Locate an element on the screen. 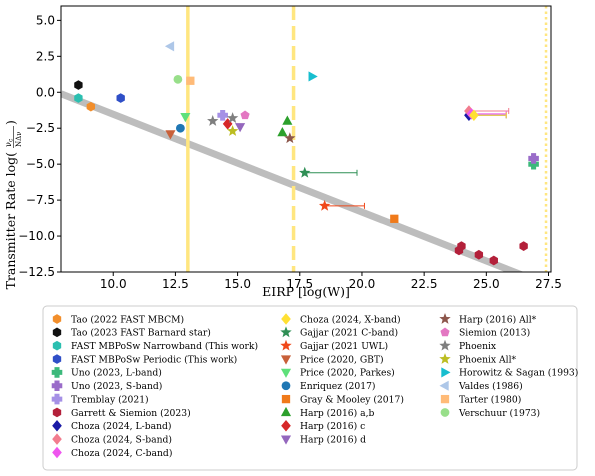 The width and height of the screenshot is (595, 476). x-tick-label: 20.0 is located at coordinates (362, 284).